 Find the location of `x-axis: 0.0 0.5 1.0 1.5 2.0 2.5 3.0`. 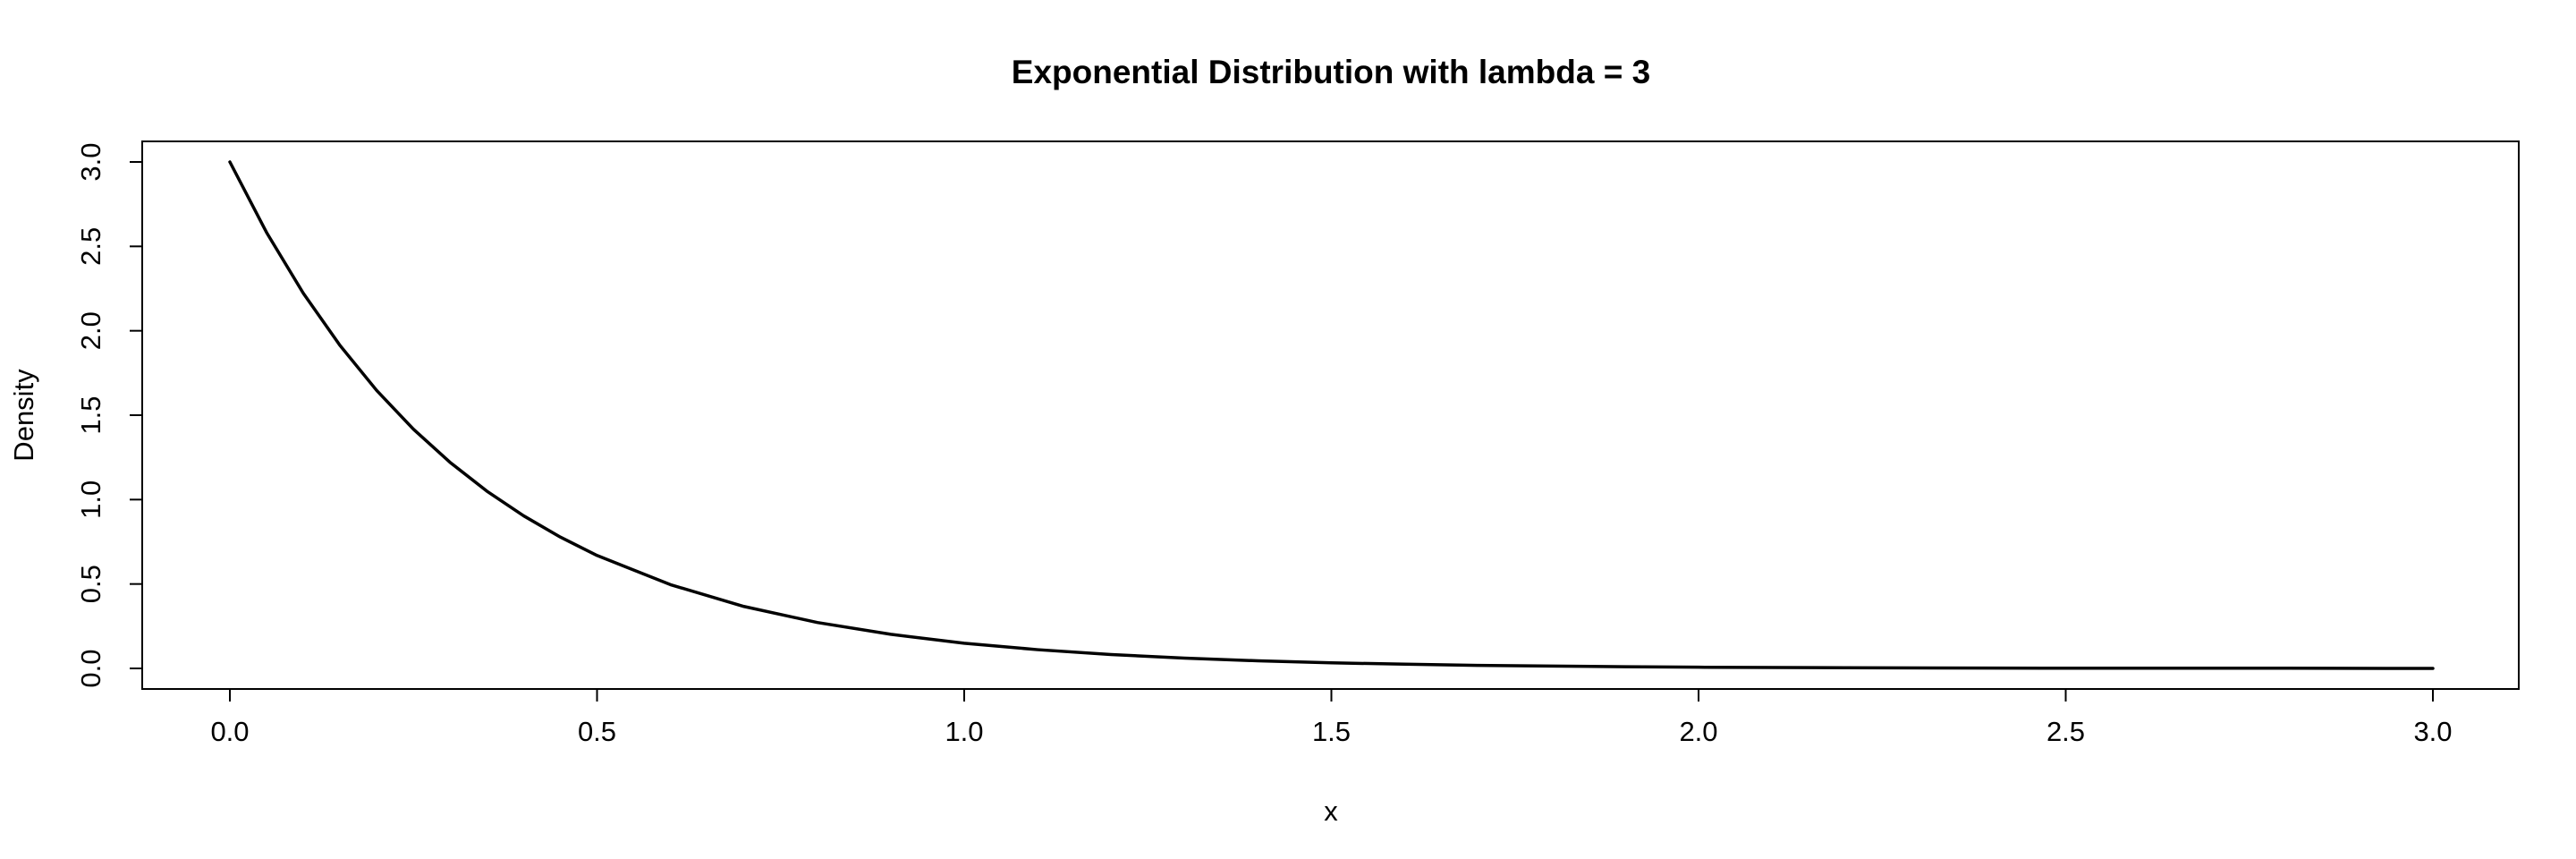

x-axis: 0.0 0.5 1.0 1.5 2.0 2.5 3.0 is located at coordinates (1331, 717).